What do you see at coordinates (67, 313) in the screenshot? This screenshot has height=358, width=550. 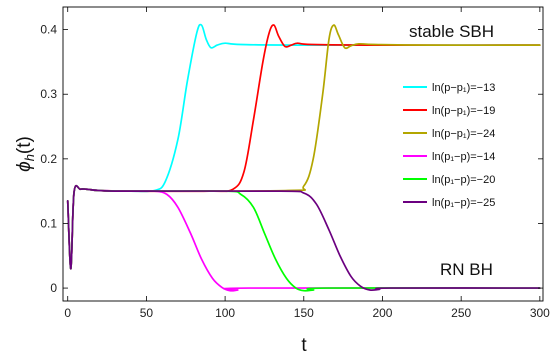 I see `x-tick-label-0: 0` at bounding box center [67, 313].